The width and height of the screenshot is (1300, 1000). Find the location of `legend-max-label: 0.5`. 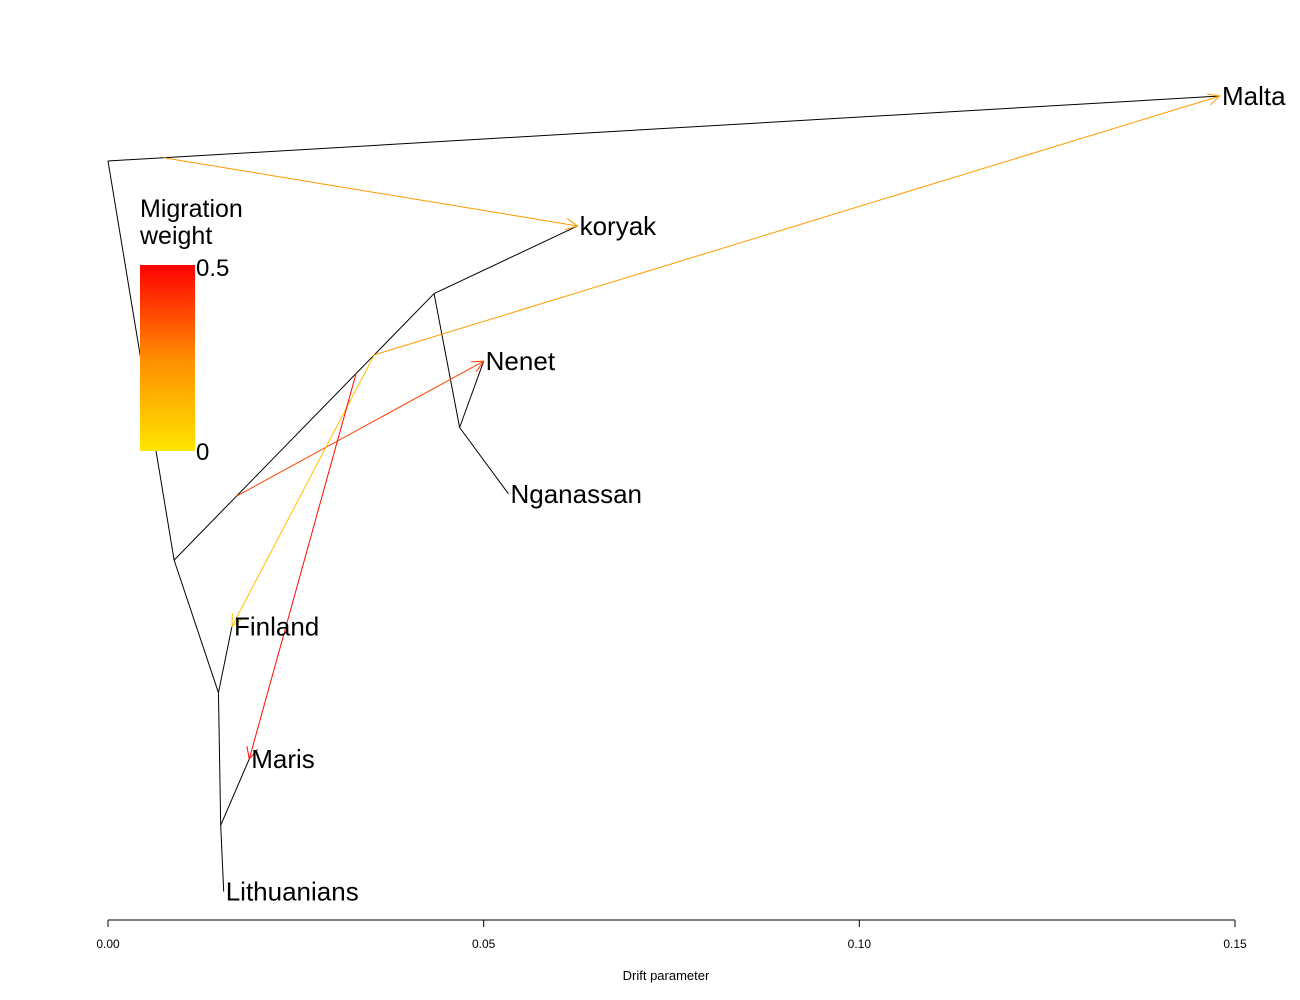

legend-max-label: 0.5 is located at coordinates (212, 268).